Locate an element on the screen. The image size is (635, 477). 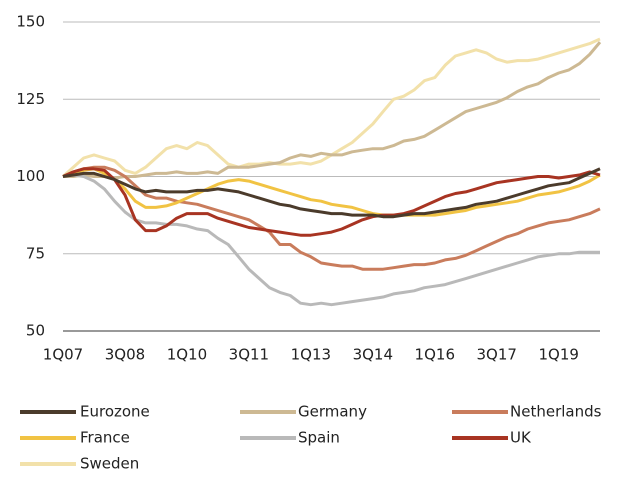
x-tick-label: 3Q17 is located at coordinates (497, 355).